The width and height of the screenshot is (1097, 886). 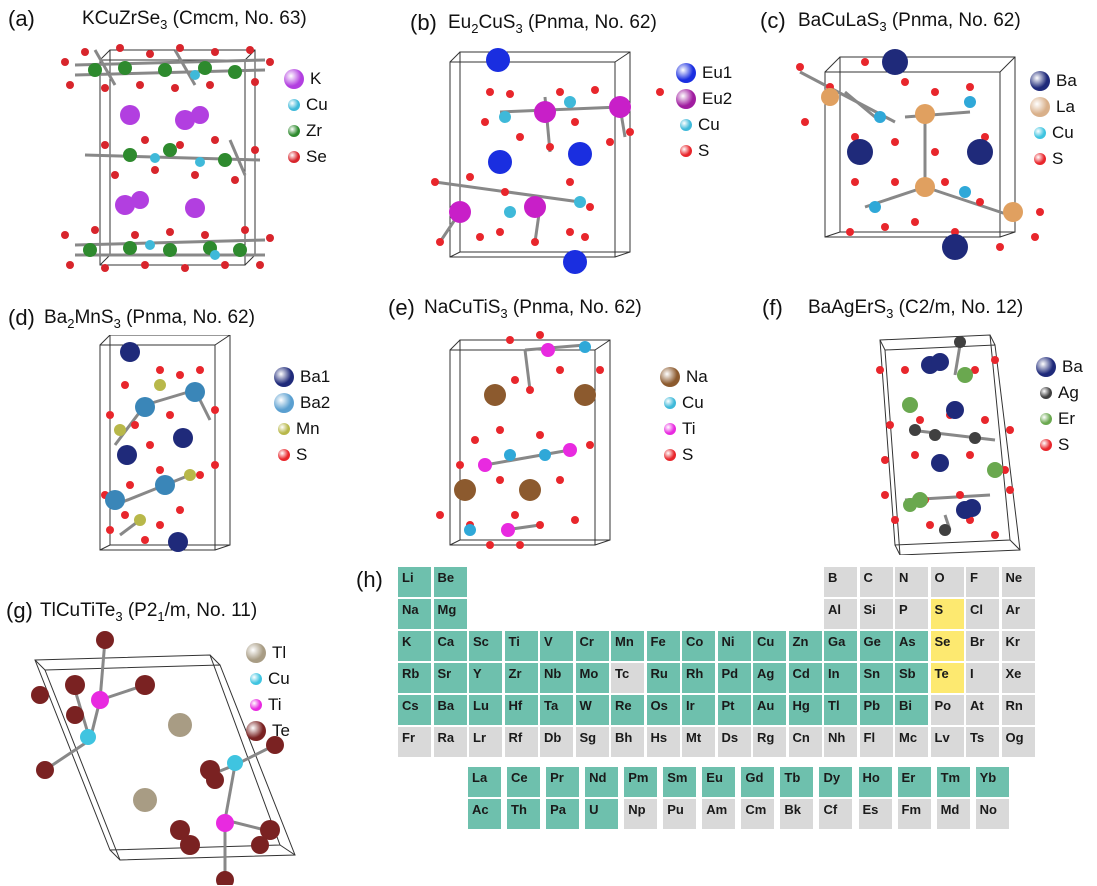 What do you see at coordinates (165, 443) in the screenshot?
I see `crystal-structure-ba2mns3` at bounding box center [165, 443].